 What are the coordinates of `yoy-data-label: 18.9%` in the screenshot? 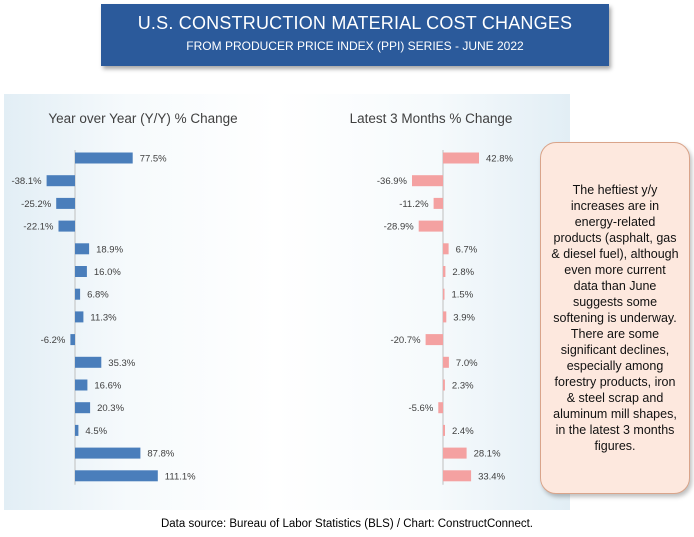 It's located at (109, 249).